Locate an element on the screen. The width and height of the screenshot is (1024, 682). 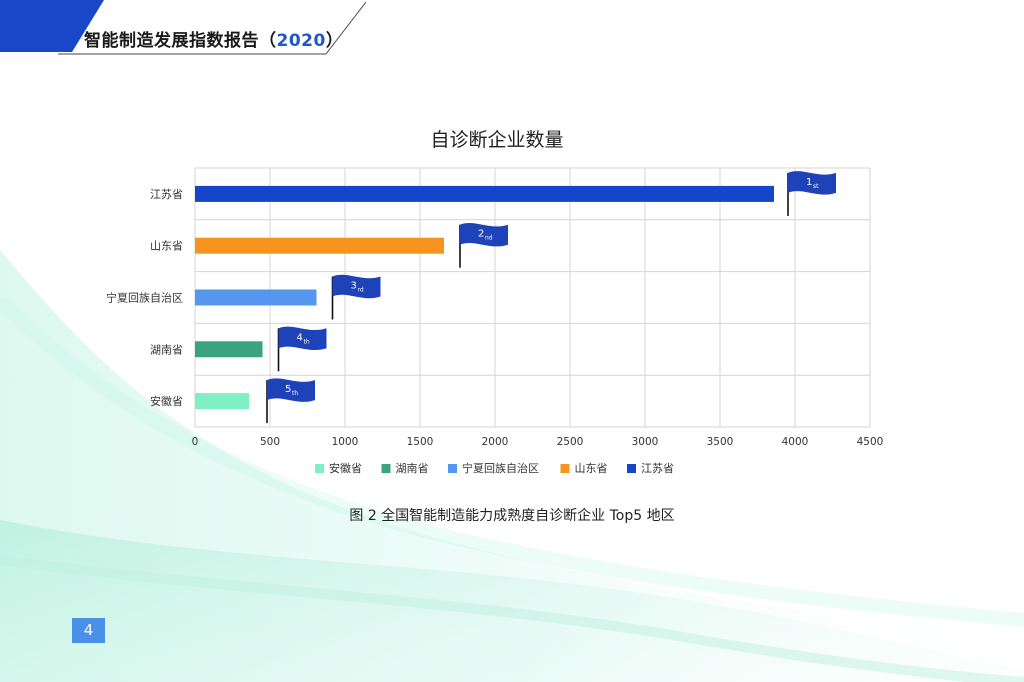
chart-title: 自诊断企业数量 is located at coordinates (496, 140).